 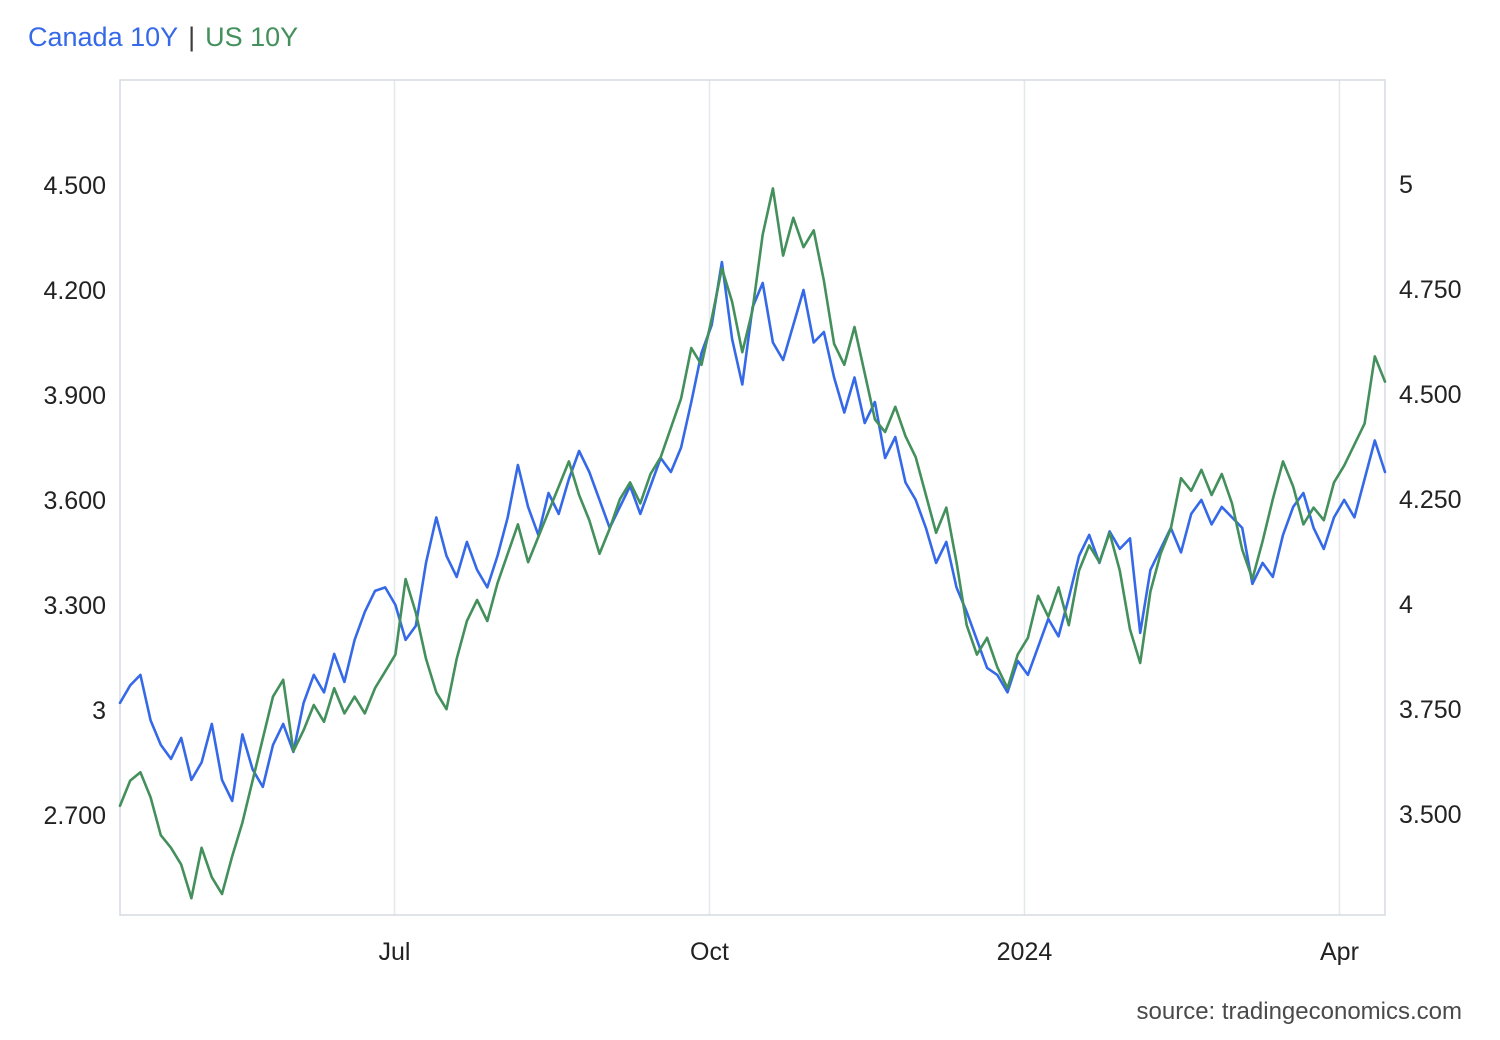 What do you see at coordinates (1339, 952) in the screenshot?
I see `x-axis-tick-apr: Apr` at bounding box center [1339, 952].